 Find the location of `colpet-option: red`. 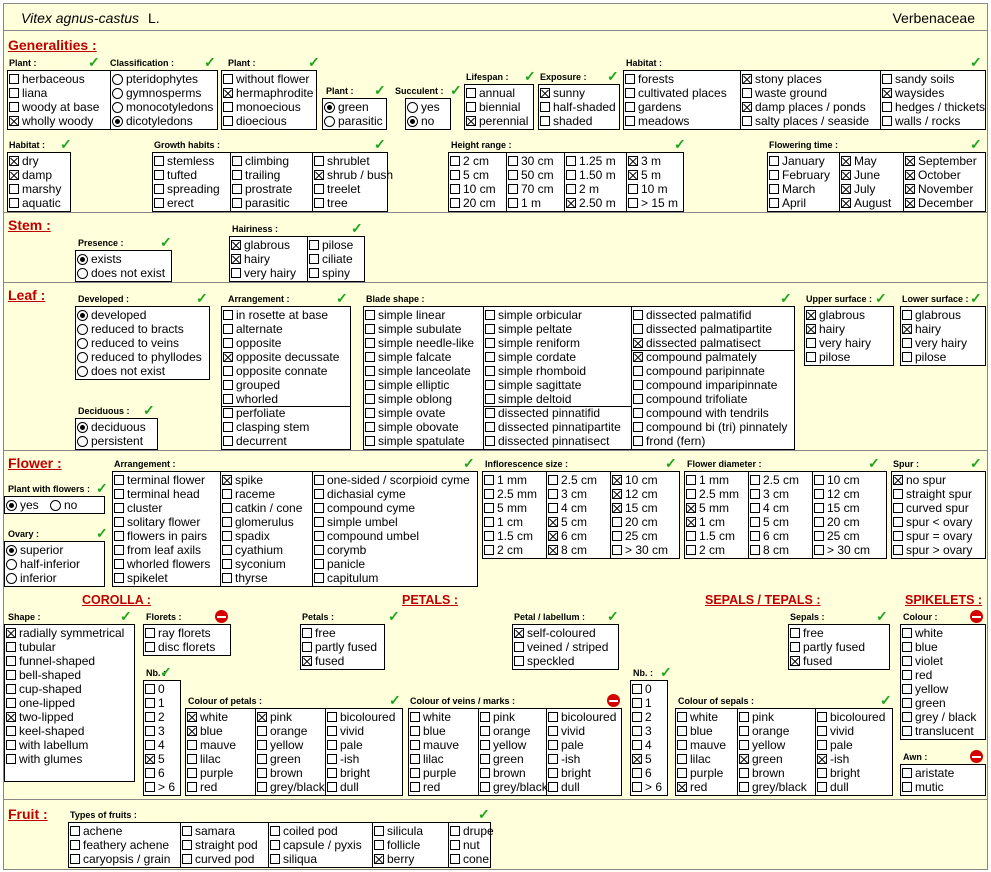

colpet-option: red is located at coordinates (202, 787).